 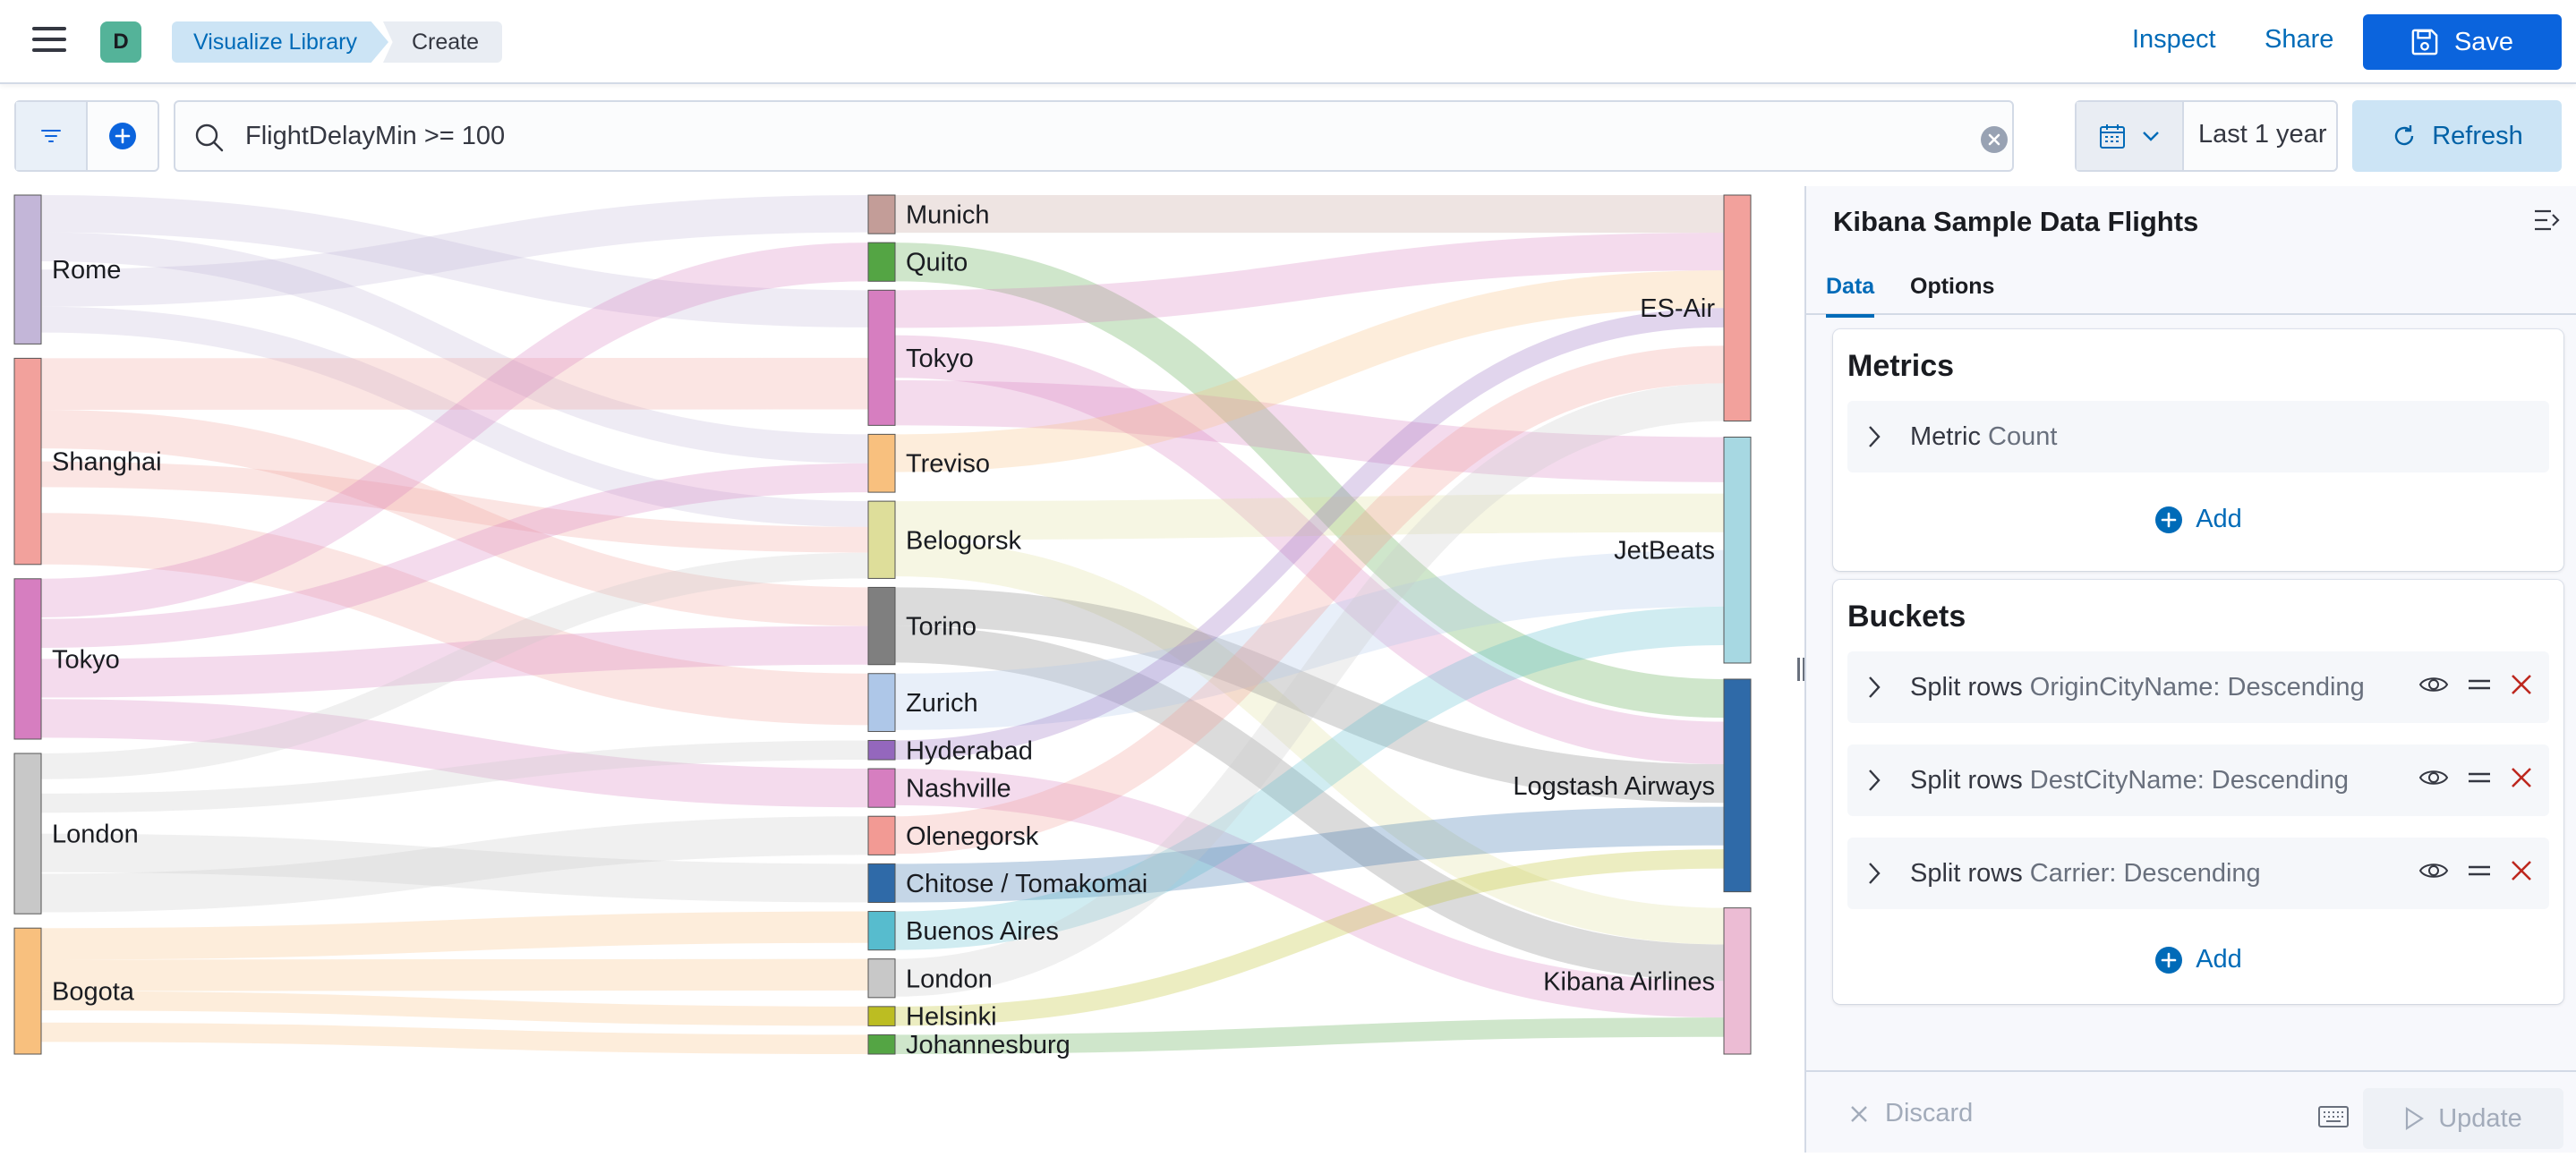 What do you see at coordinates (1906, 617) in the screenshot?
I see `buckets-title: Buckets` at bounding box center [1906, 617].